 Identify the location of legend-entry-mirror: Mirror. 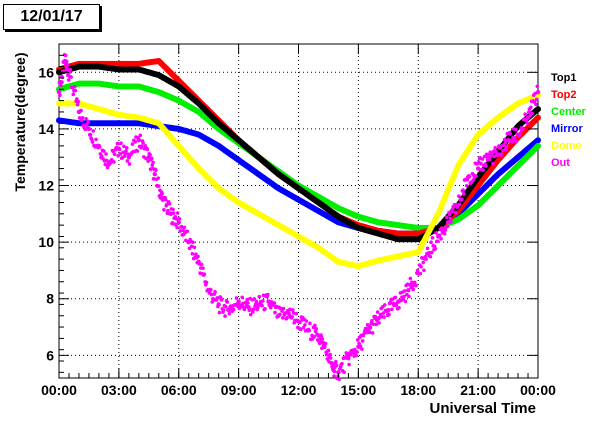
(567, 129).